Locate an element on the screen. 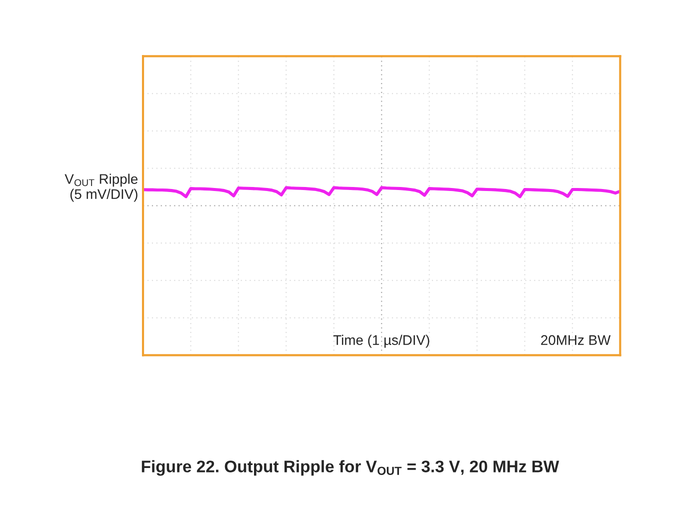  y-axis-title: V$_{OUT}$ Ripple (5 mV/DIV) is located at coordinates (101, 188).